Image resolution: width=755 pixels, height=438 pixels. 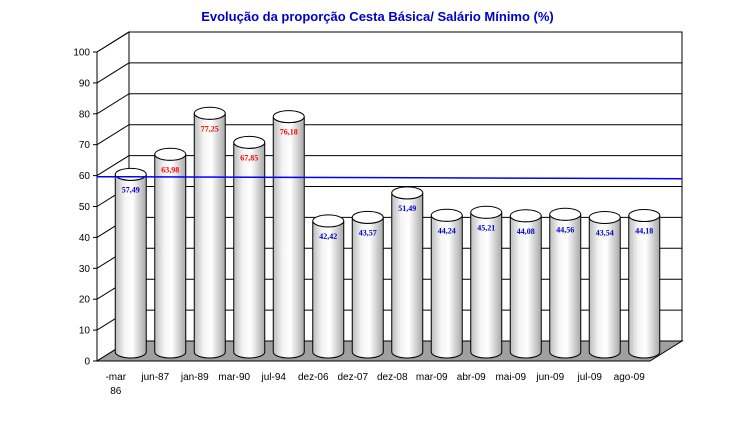 What do you see at coordinates (210, 128) in the screenshot?
I see `data-label: 77,25` at bounding box center [210, 128].